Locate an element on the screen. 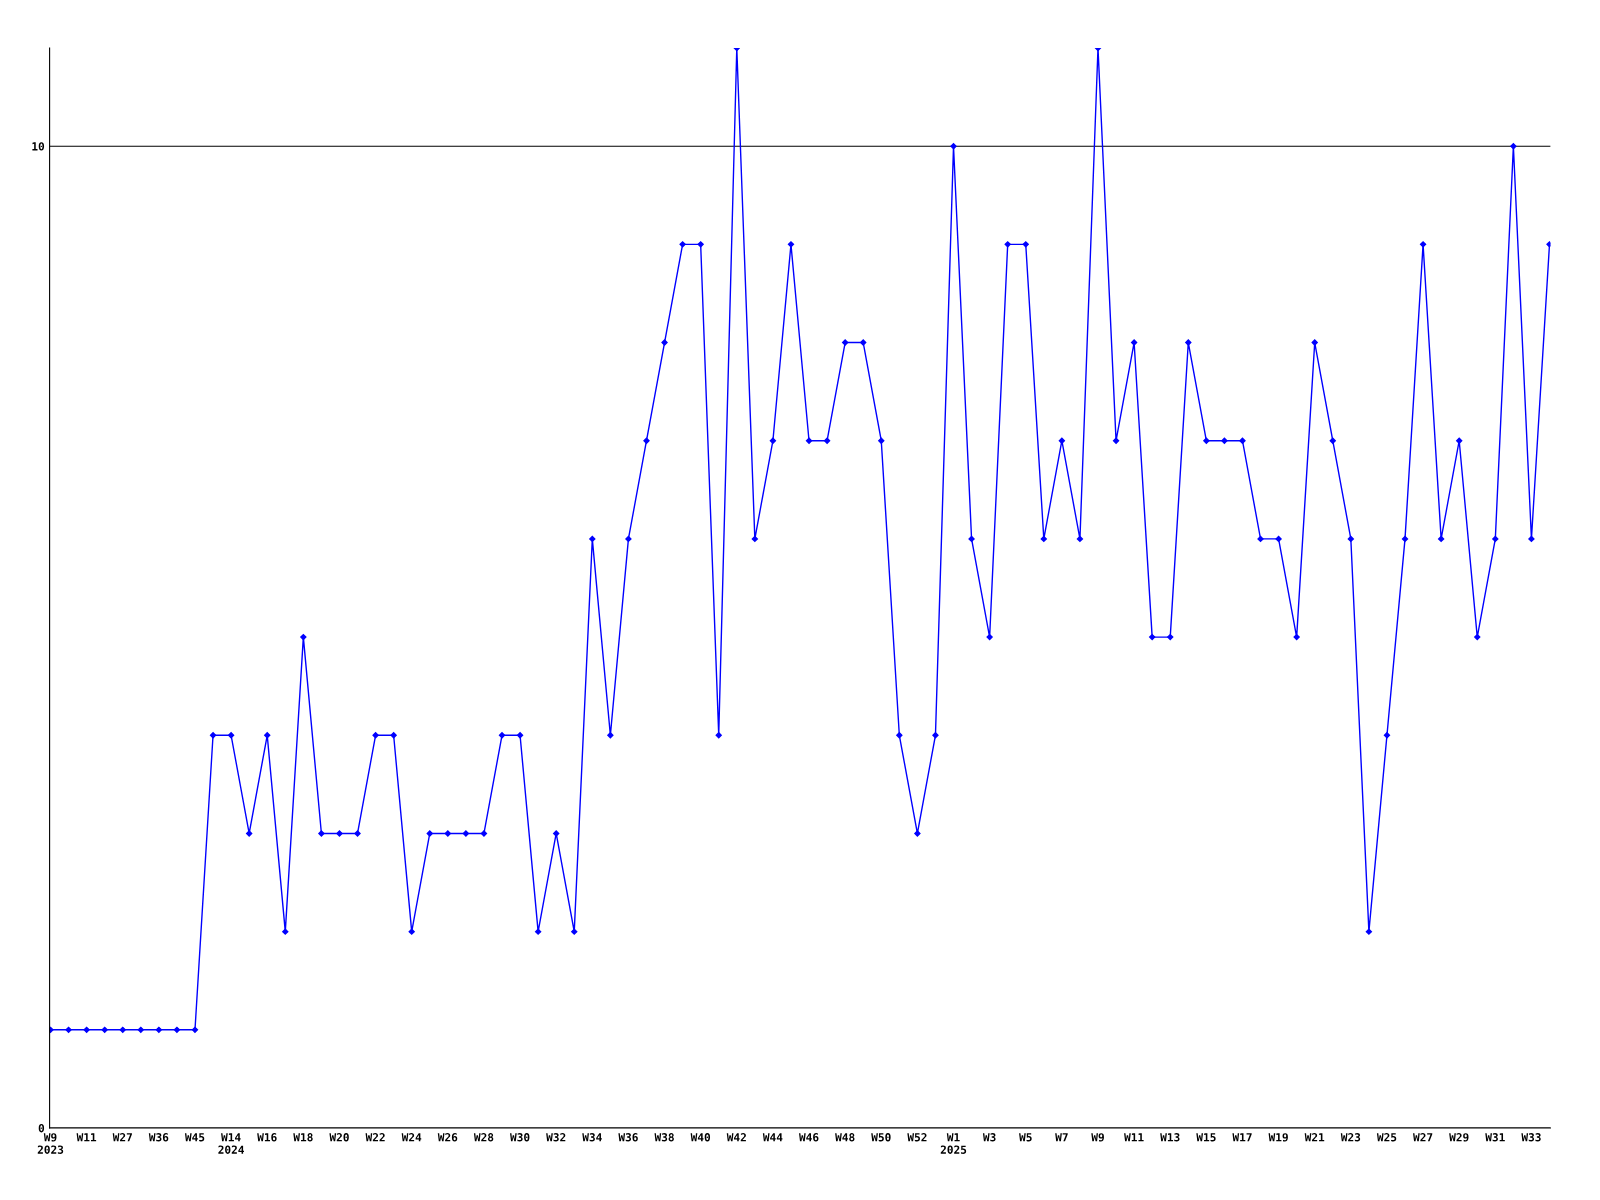 The image size is (1600, 1200). y-tick-label: 0 is located at coordinates (41, 1128).